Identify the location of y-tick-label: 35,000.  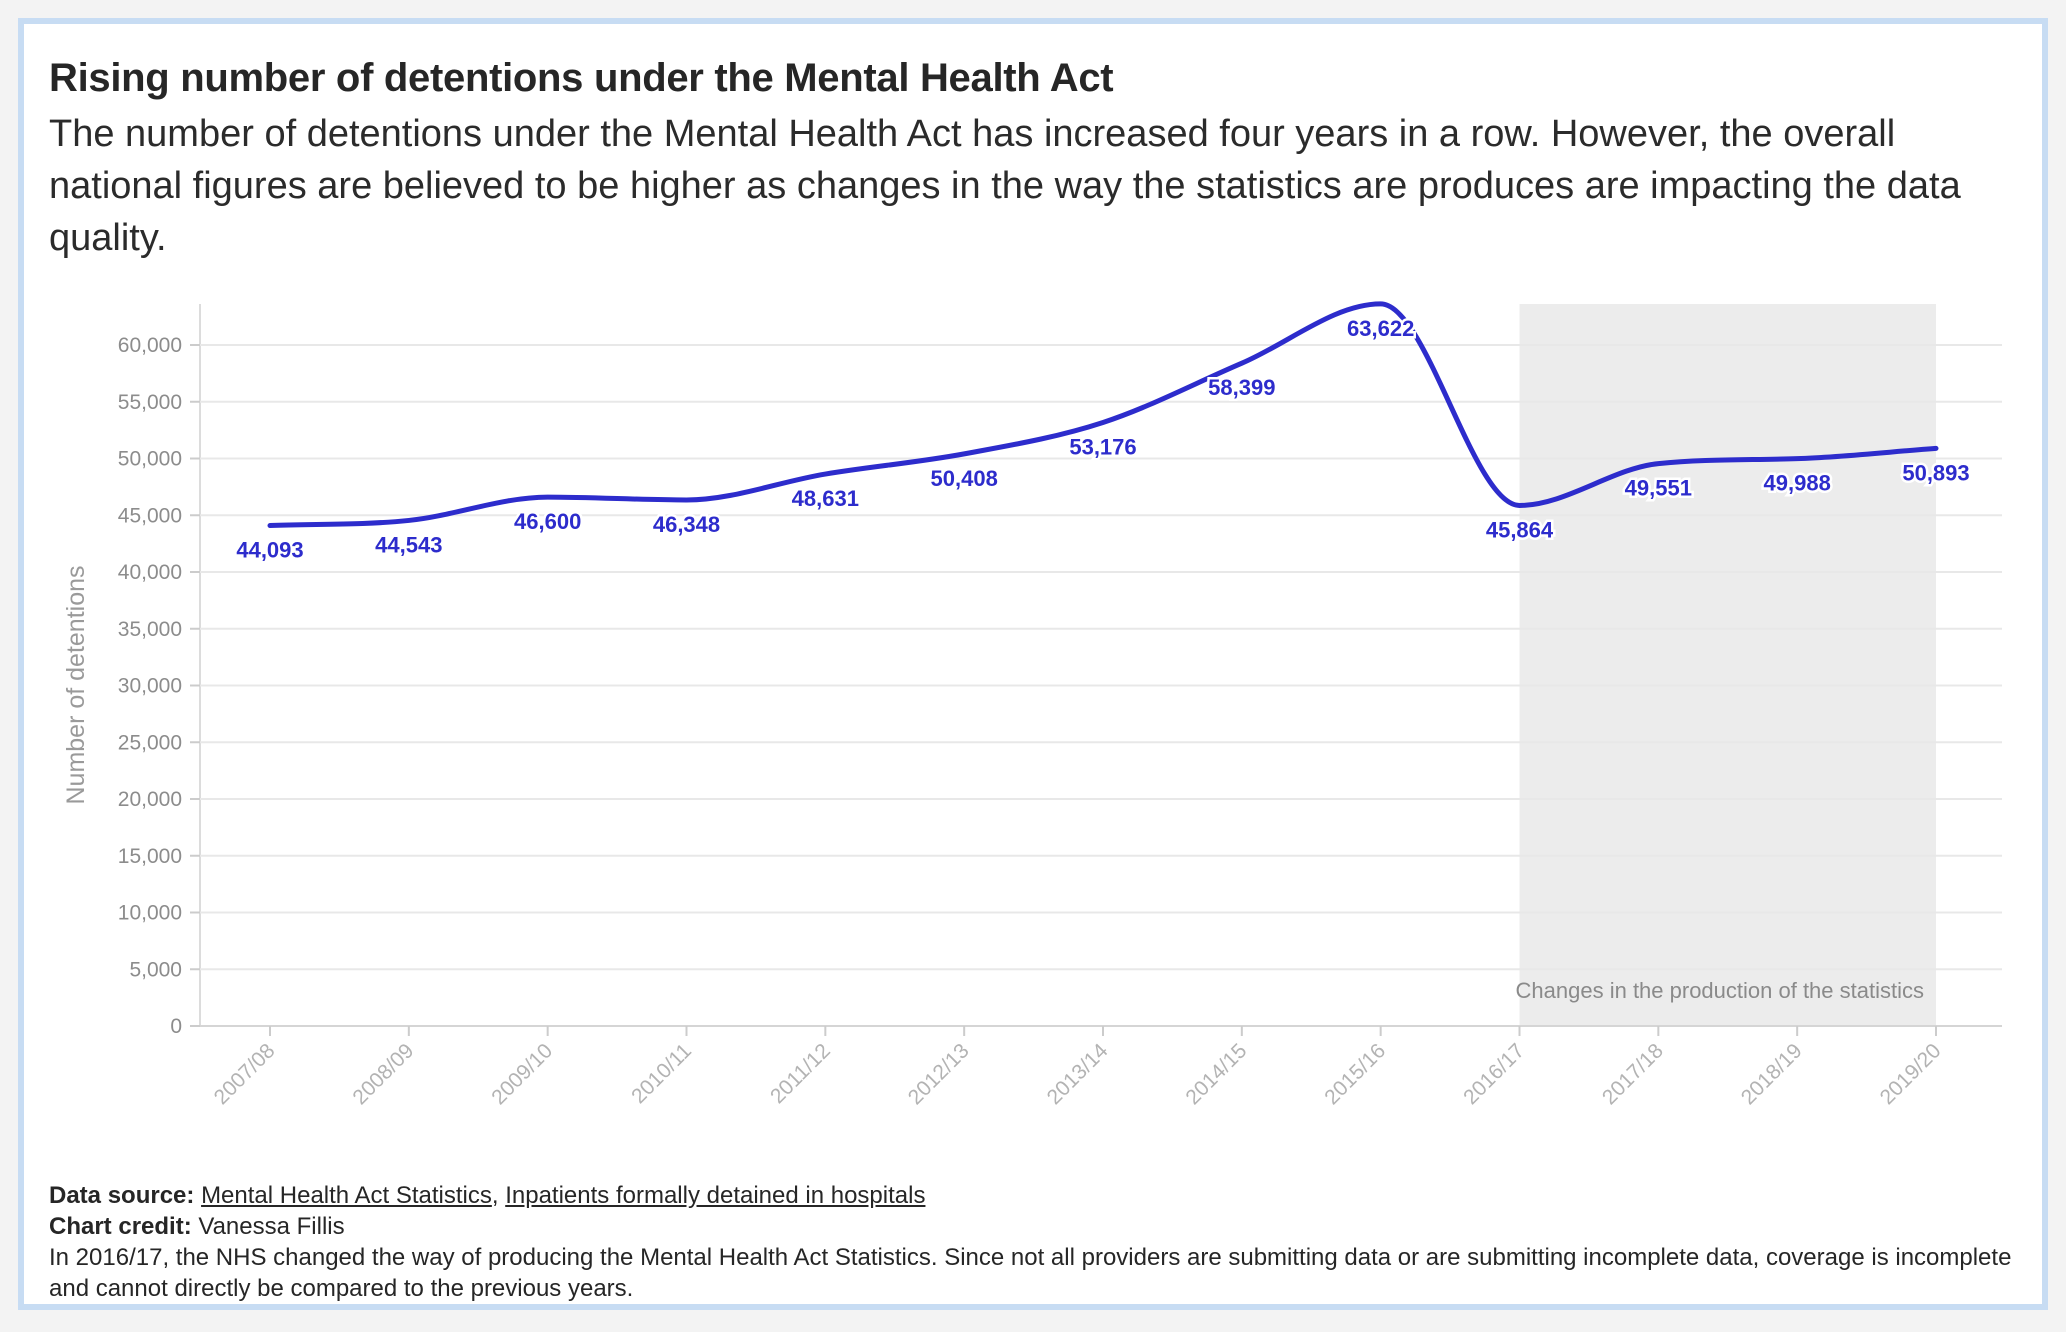
(150, 629).